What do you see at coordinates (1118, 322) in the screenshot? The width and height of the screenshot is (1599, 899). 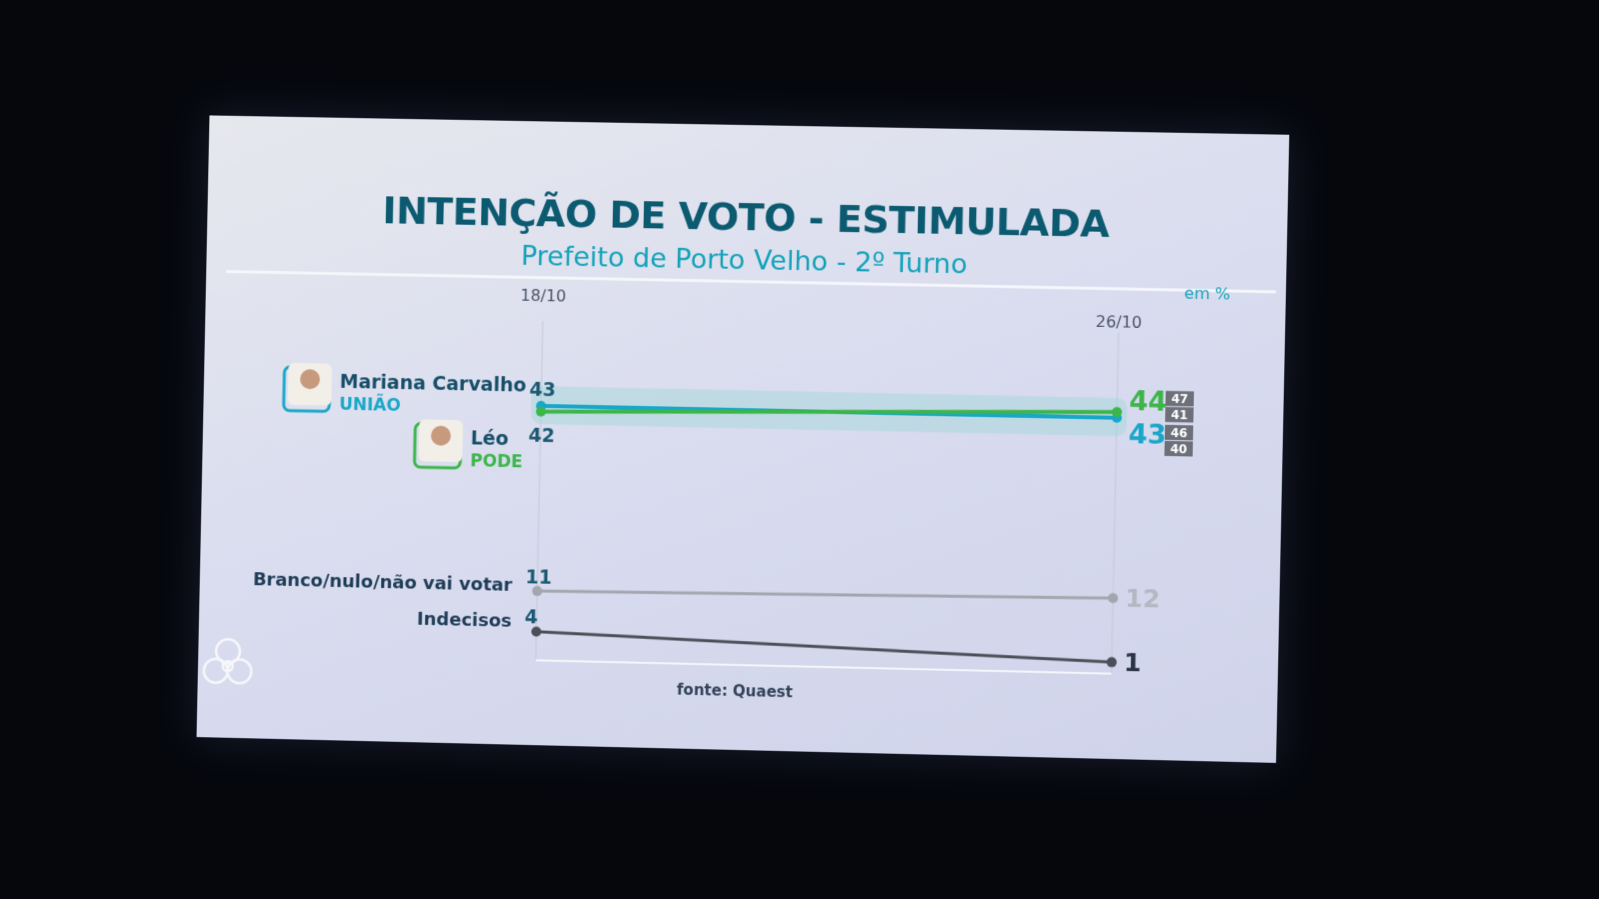 I see `x-tick-label: 26/10` at bounding box center [1118, 322].